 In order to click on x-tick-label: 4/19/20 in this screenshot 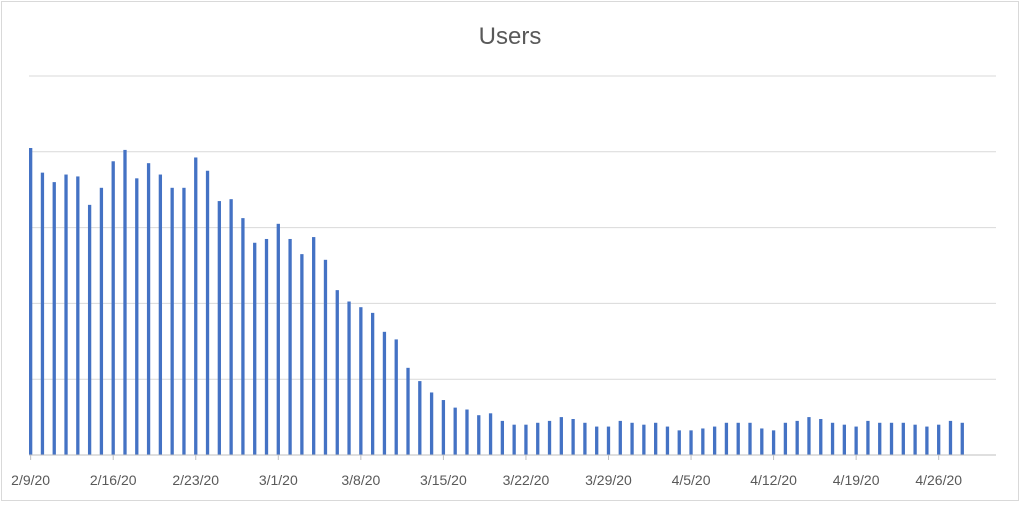, I will do `click(856, 480)`.